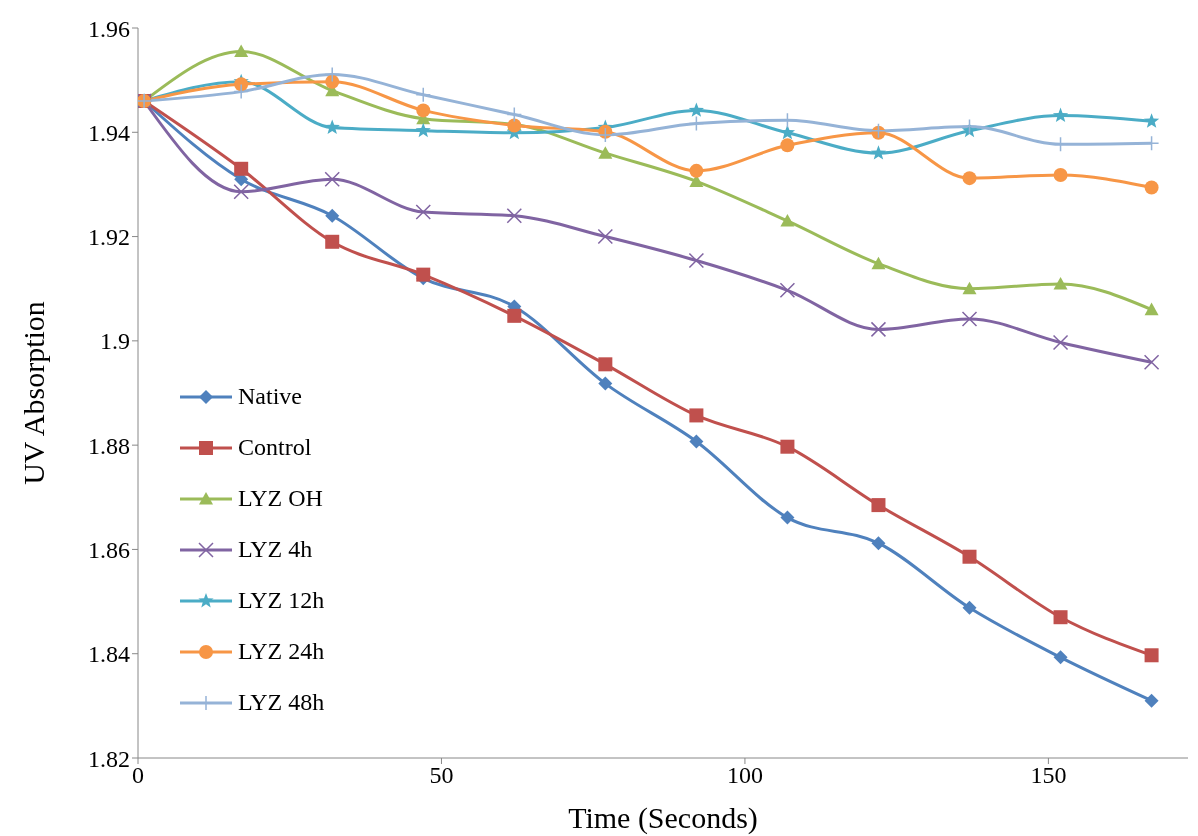 This screenshot has width=1198, height=836. Describe the element at coordinates (663, 818) in the screenshot. I see `x-axis-title: Time (Seconds)` at that location.